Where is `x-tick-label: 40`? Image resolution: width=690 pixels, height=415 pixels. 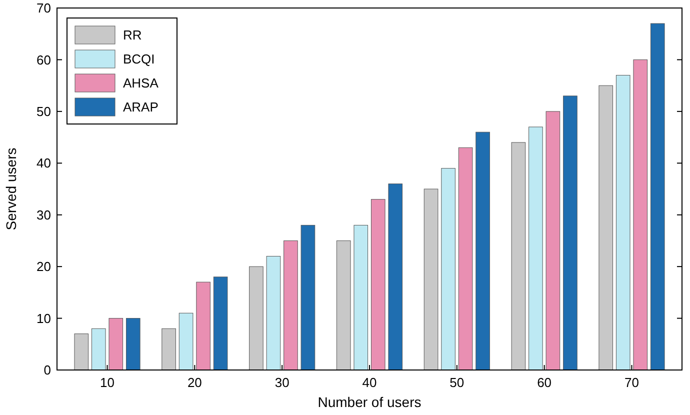 x-tick-label: 40 is located at coordinates (369, 382).